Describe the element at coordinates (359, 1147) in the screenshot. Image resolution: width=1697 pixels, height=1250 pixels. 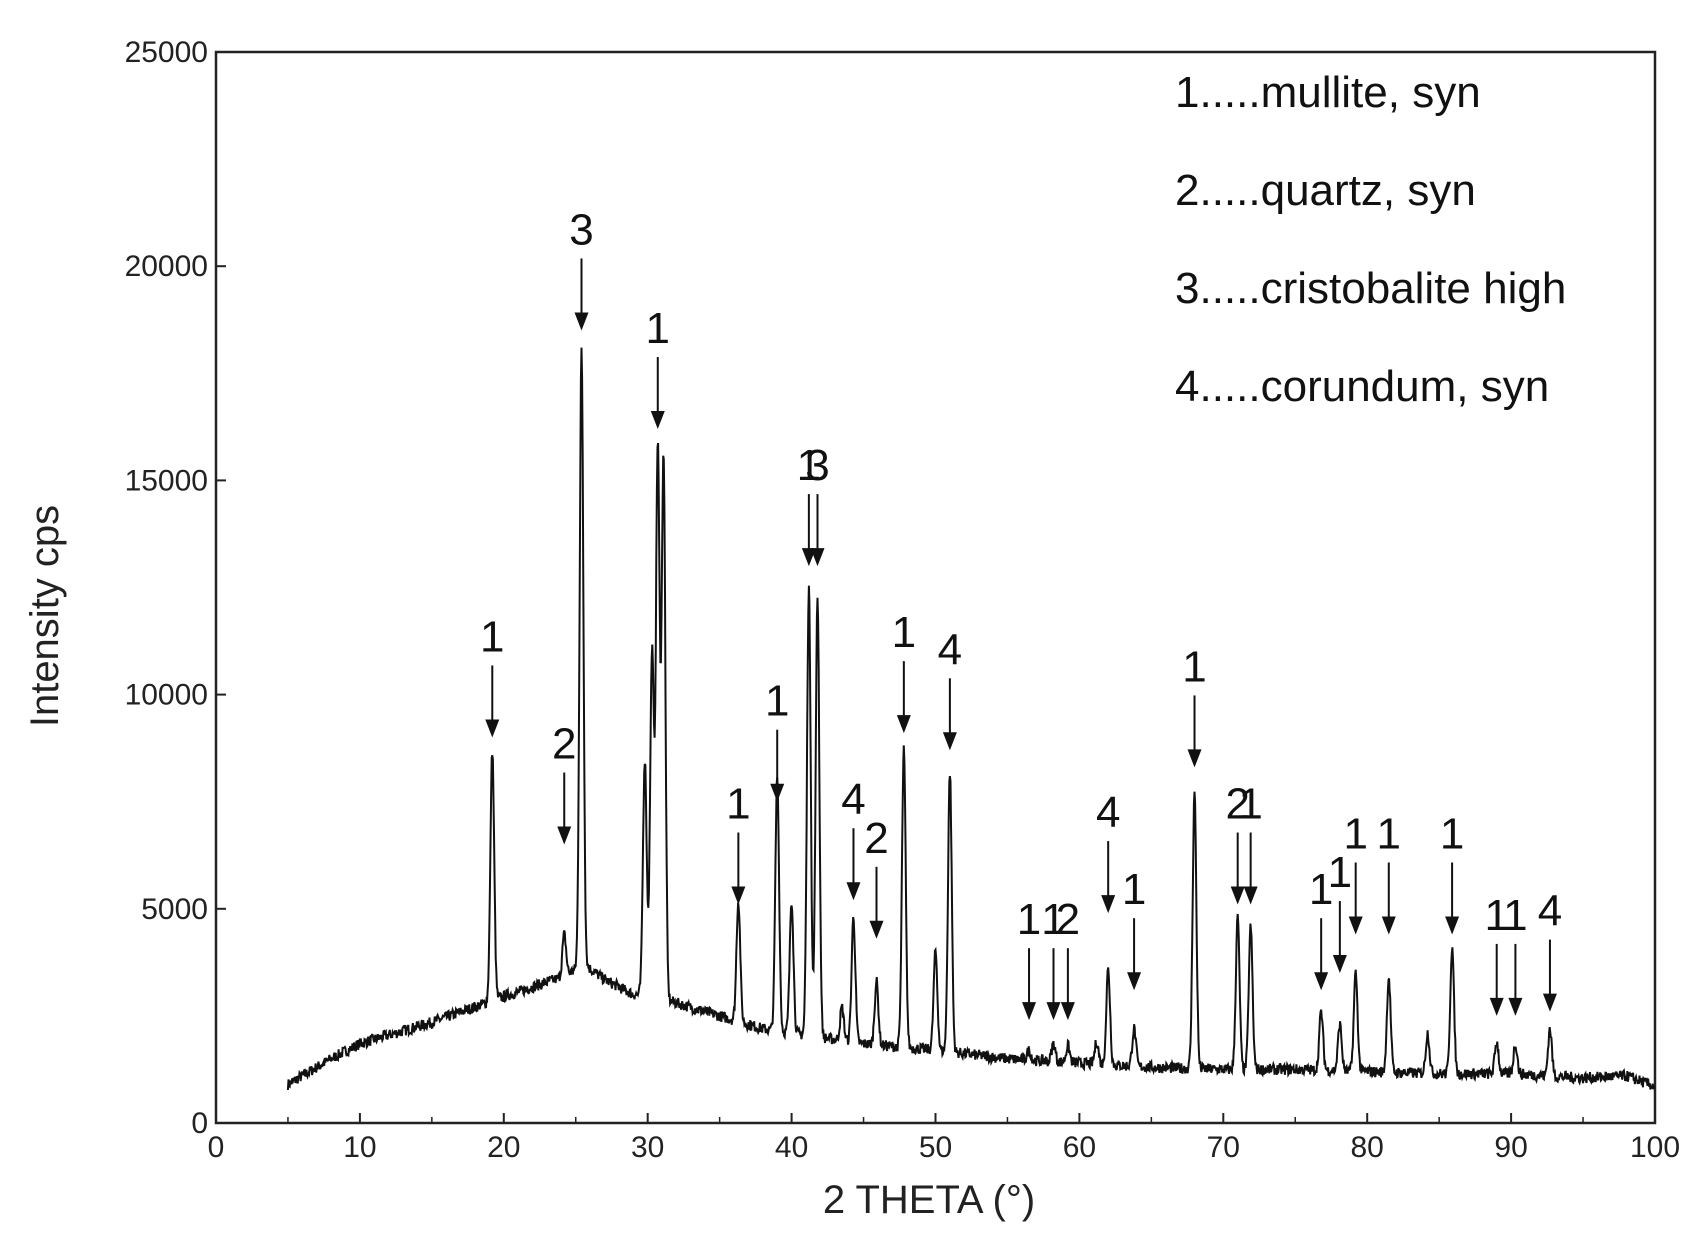
I see `x-tick-label: 10` at that location.